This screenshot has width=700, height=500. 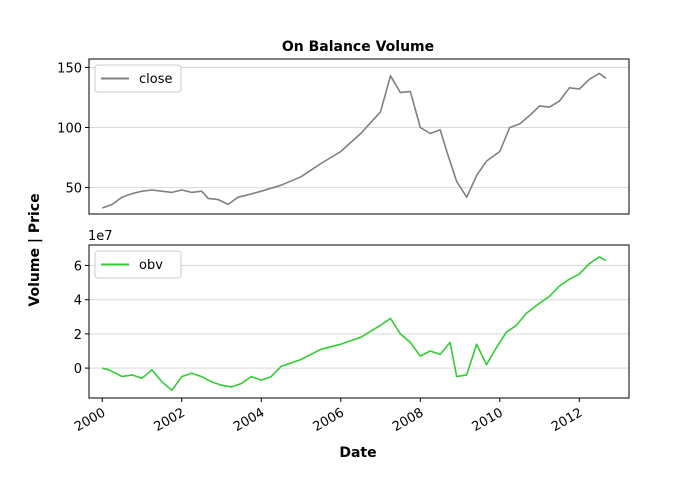 I want to click on price-legend: close, so click(x=138, y=78).